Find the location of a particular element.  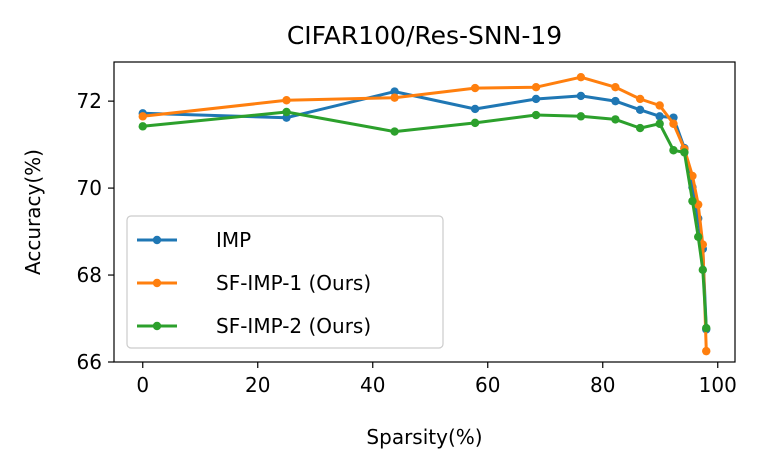

y-axis: 66 68 70 72 is located at coordinates (95, 231).